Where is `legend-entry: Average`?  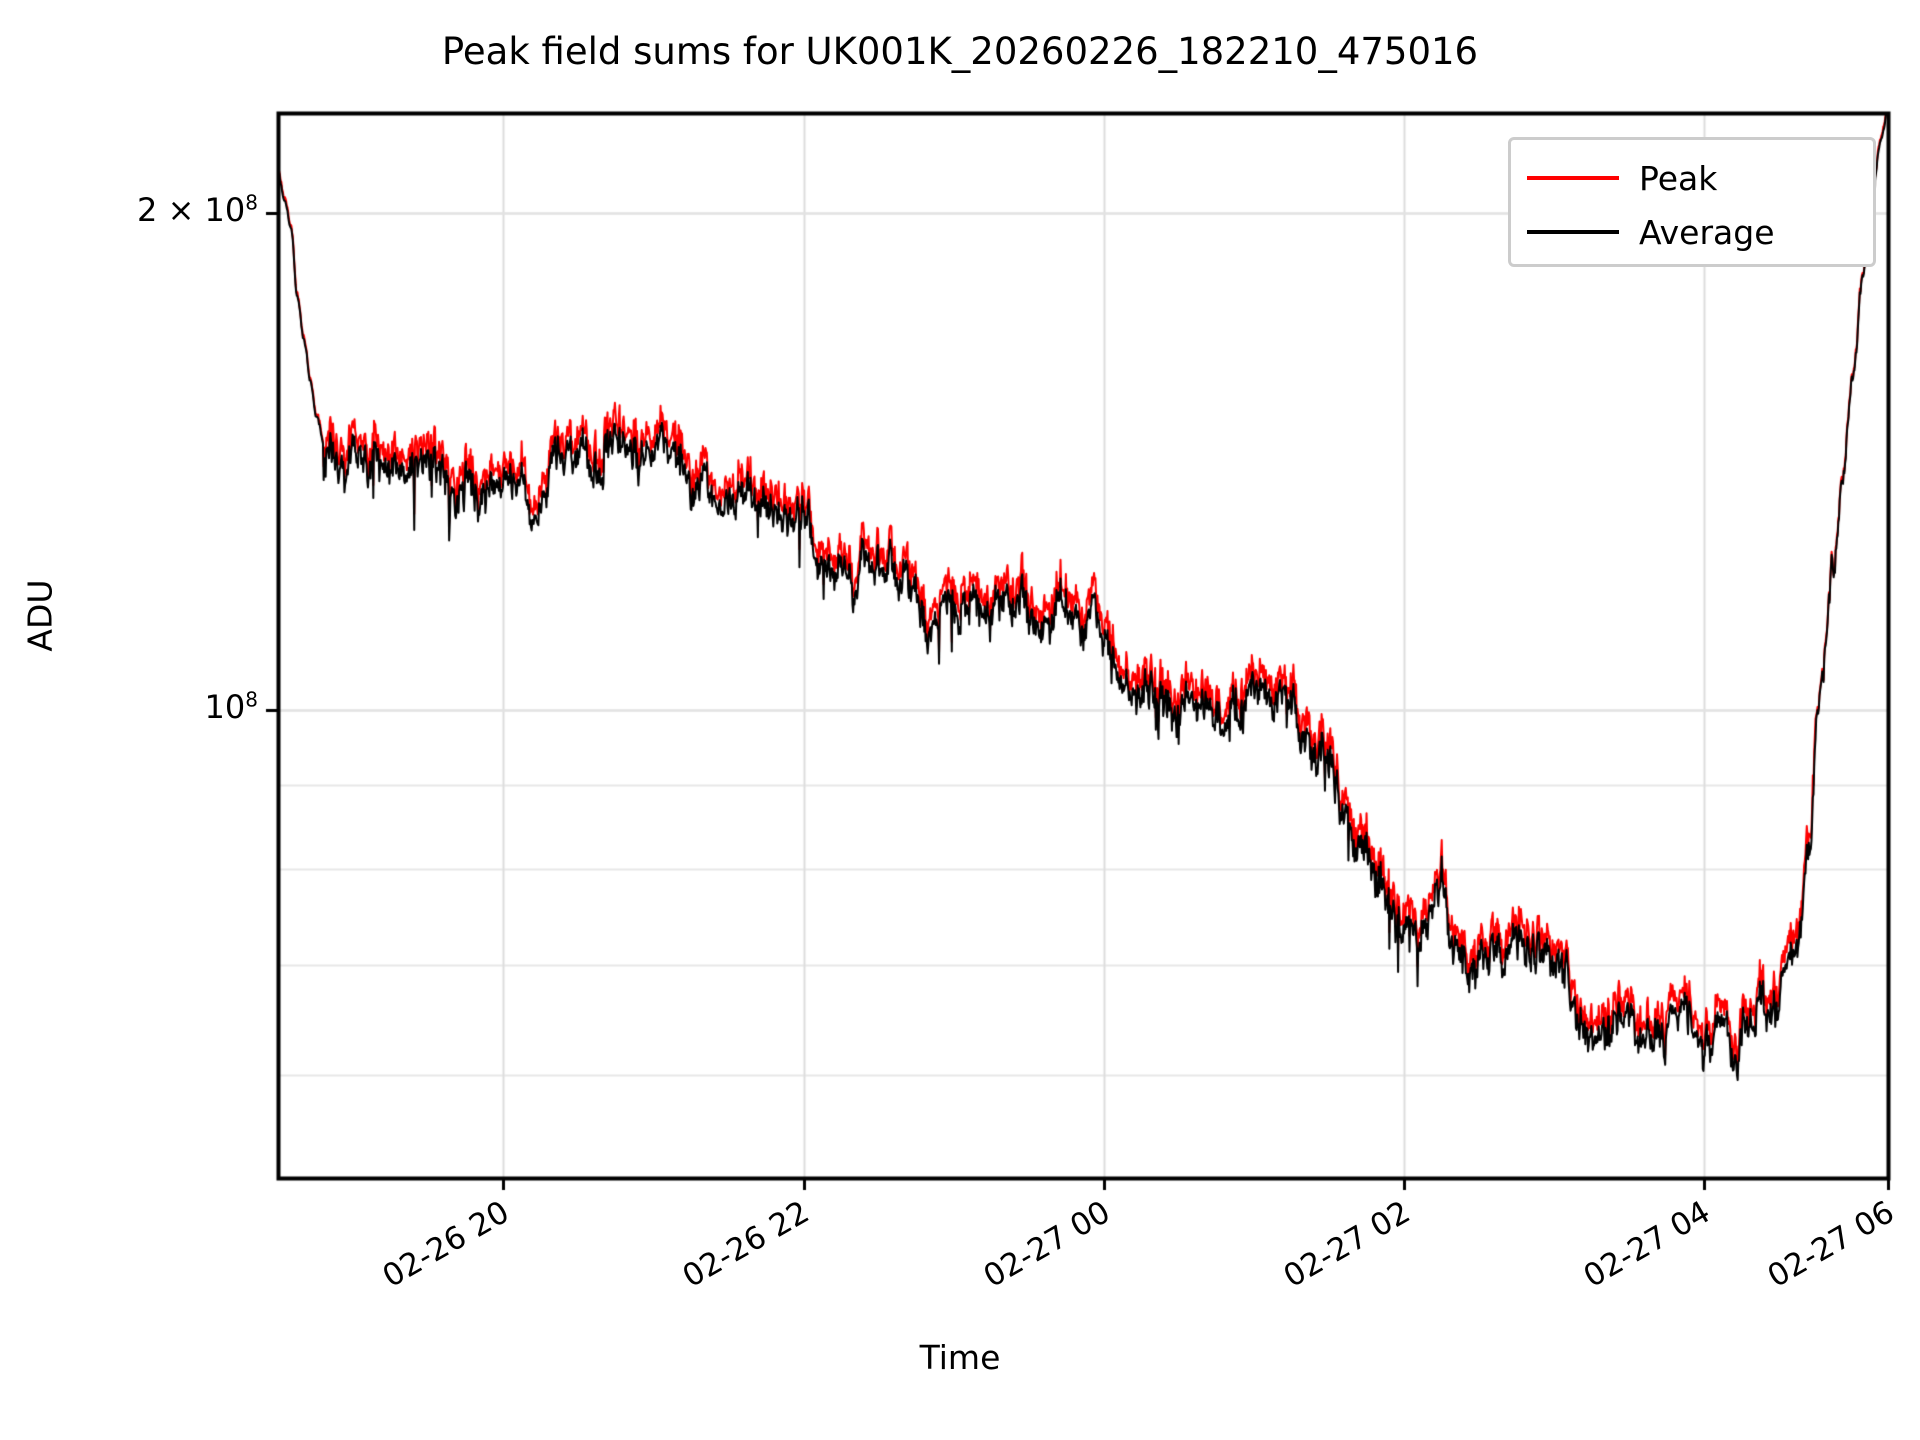 legend-entry: Average is located at coordinates (1692, 232).